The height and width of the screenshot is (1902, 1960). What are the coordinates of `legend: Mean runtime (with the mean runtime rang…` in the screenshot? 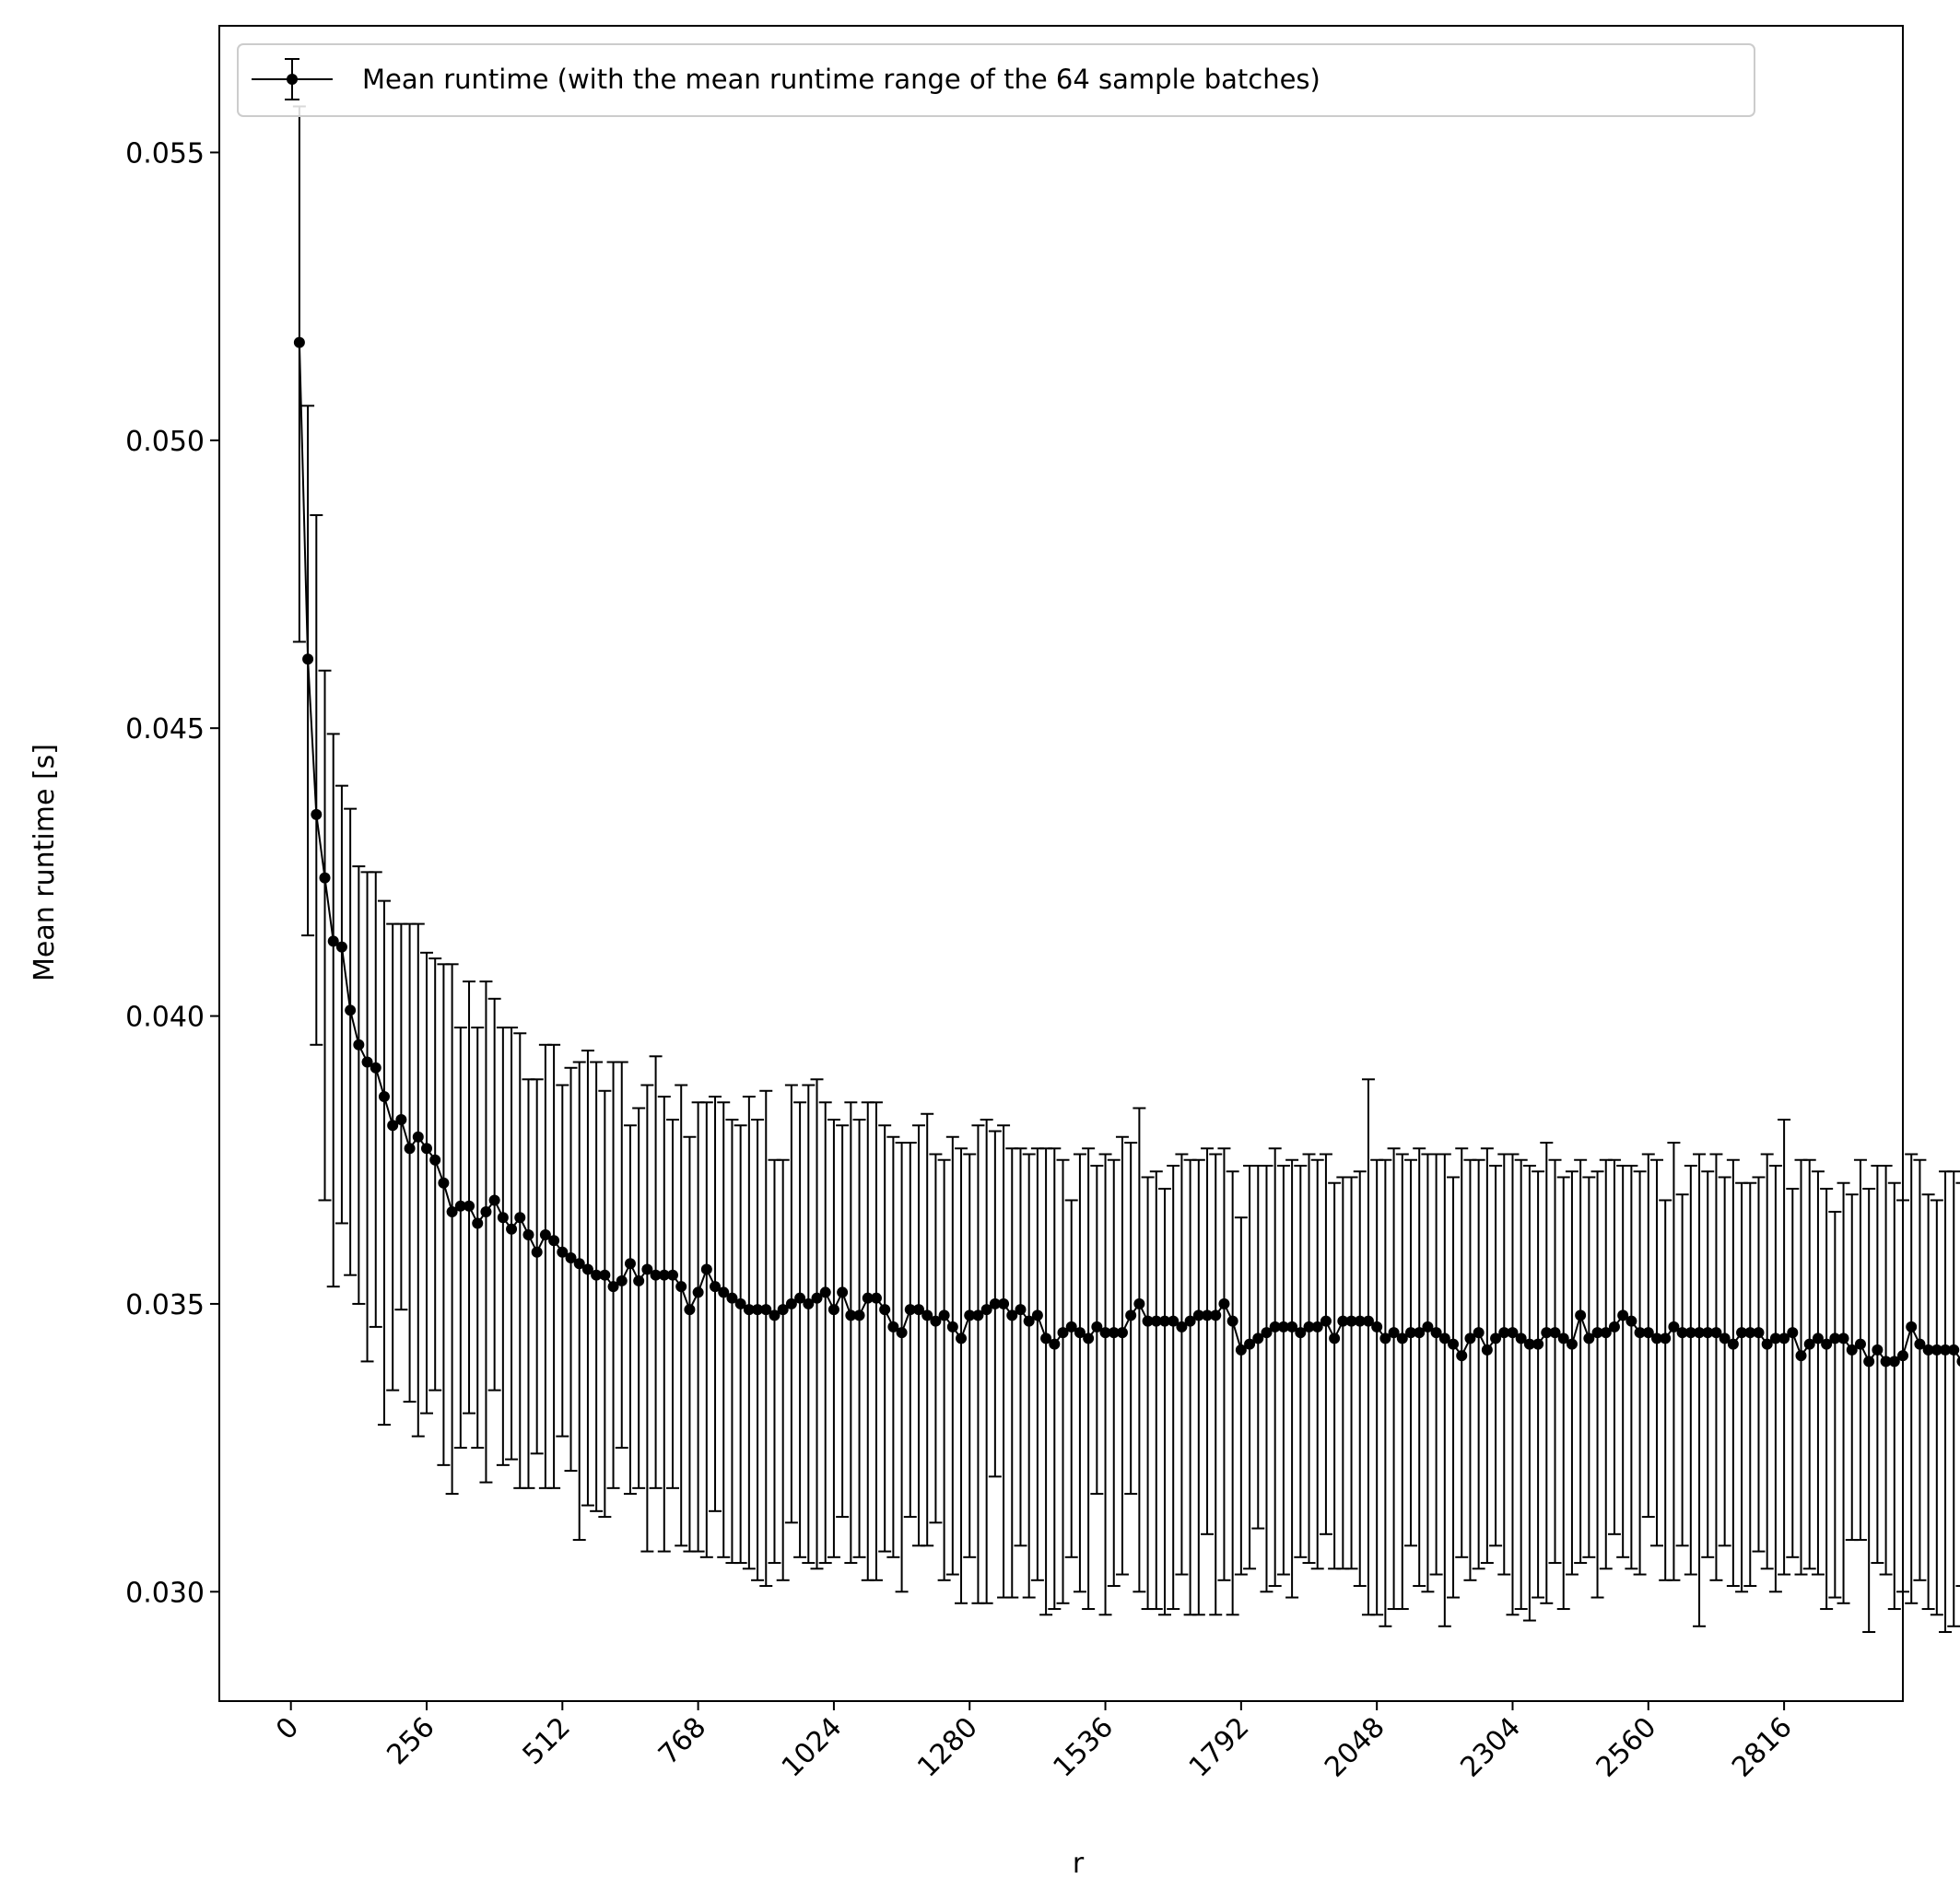 It's located at (996, 80).